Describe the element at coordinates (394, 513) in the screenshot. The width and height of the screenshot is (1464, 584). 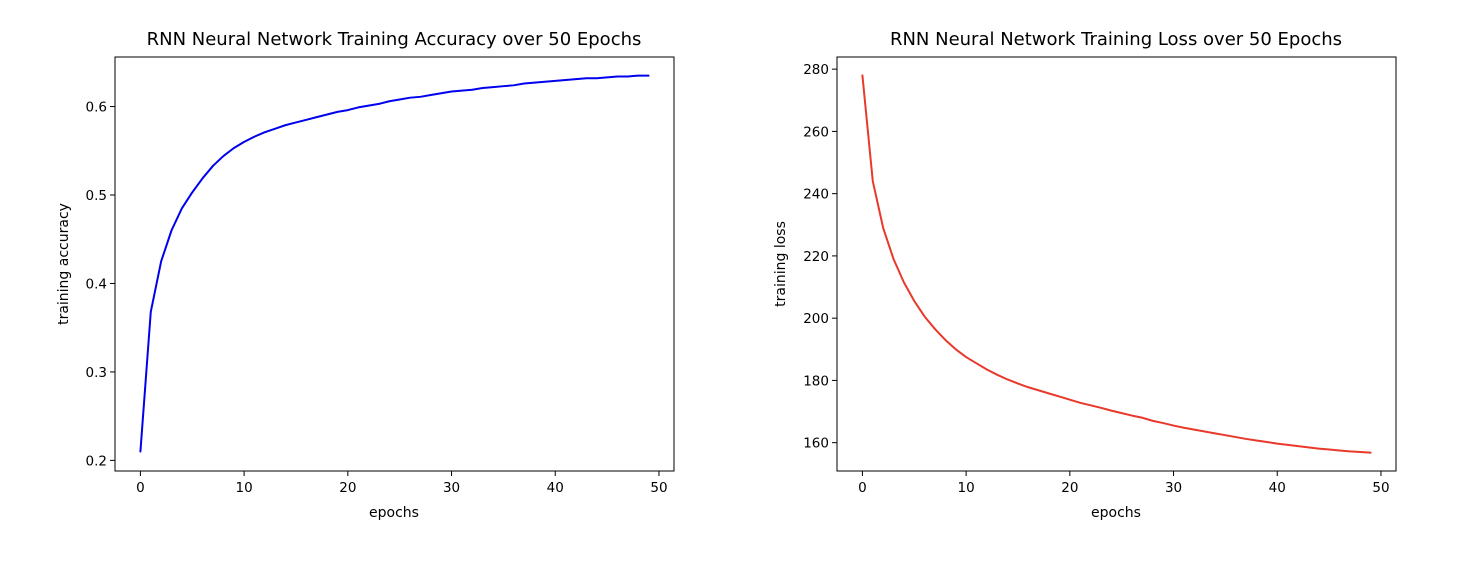
I see `accuracy-x-axis-label: epochs` at that location.